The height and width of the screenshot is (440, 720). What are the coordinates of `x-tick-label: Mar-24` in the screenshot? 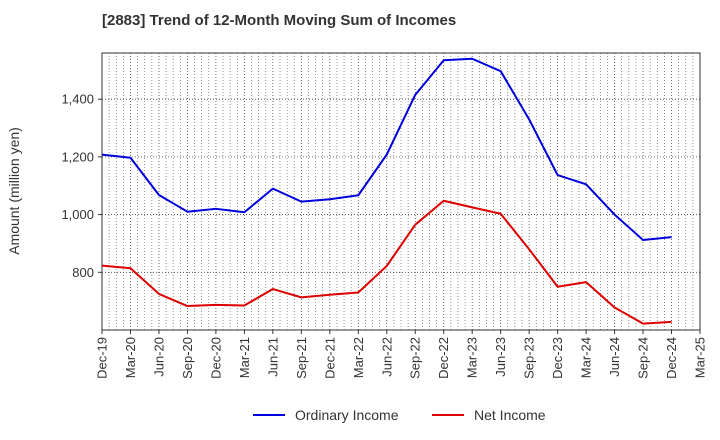 It's located at (586, 357).